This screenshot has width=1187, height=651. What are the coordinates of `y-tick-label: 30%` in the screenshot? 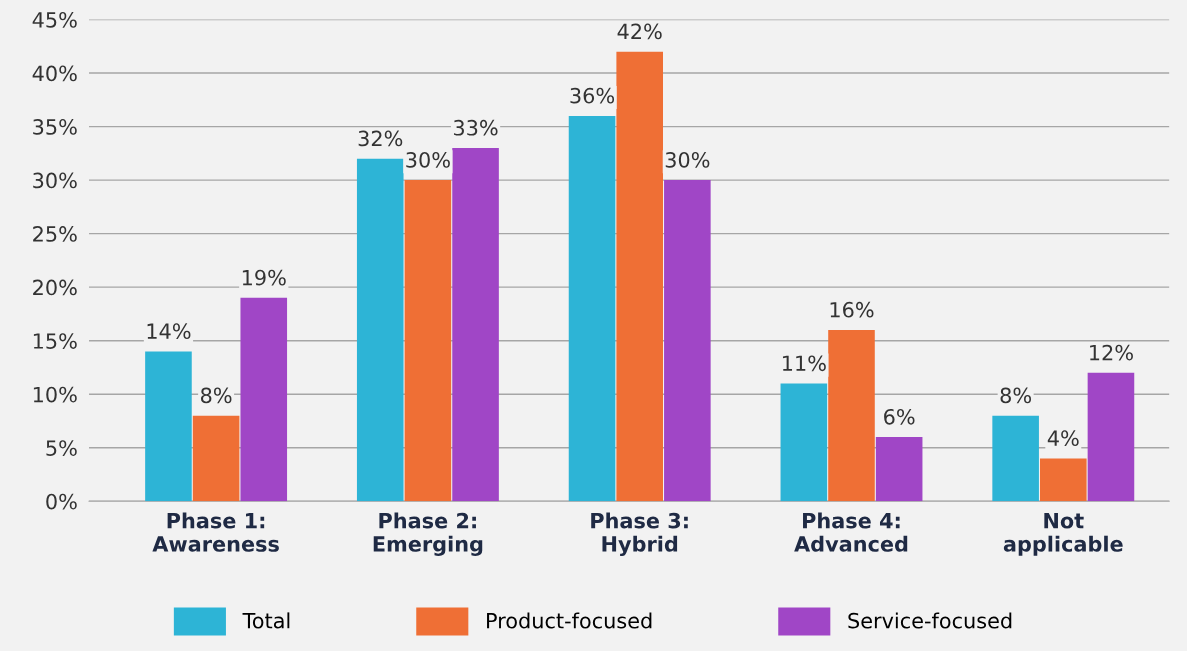 It's located at (55, 180).